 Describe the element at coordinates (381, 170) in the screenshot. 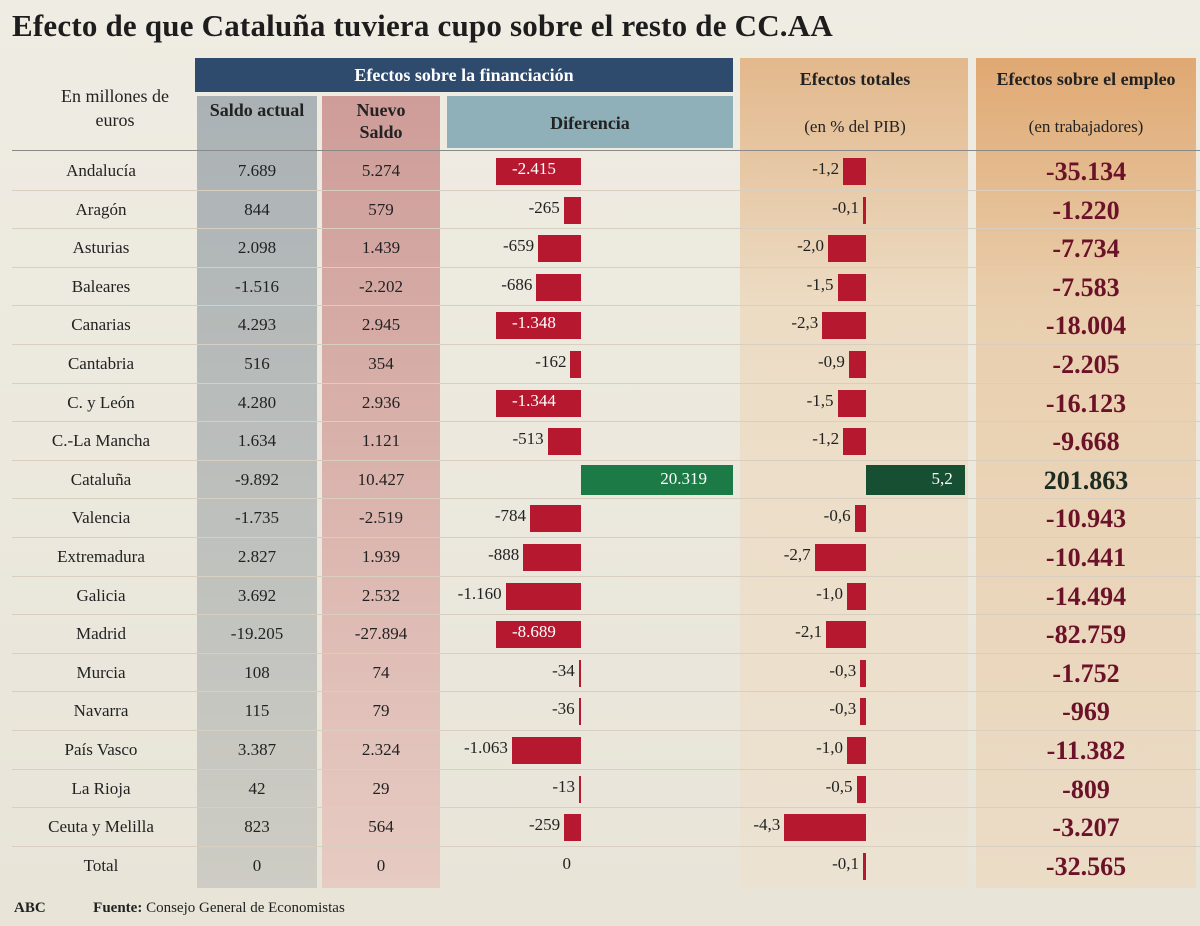

I see `nuevo-saldo-value: 5.274` at that location.